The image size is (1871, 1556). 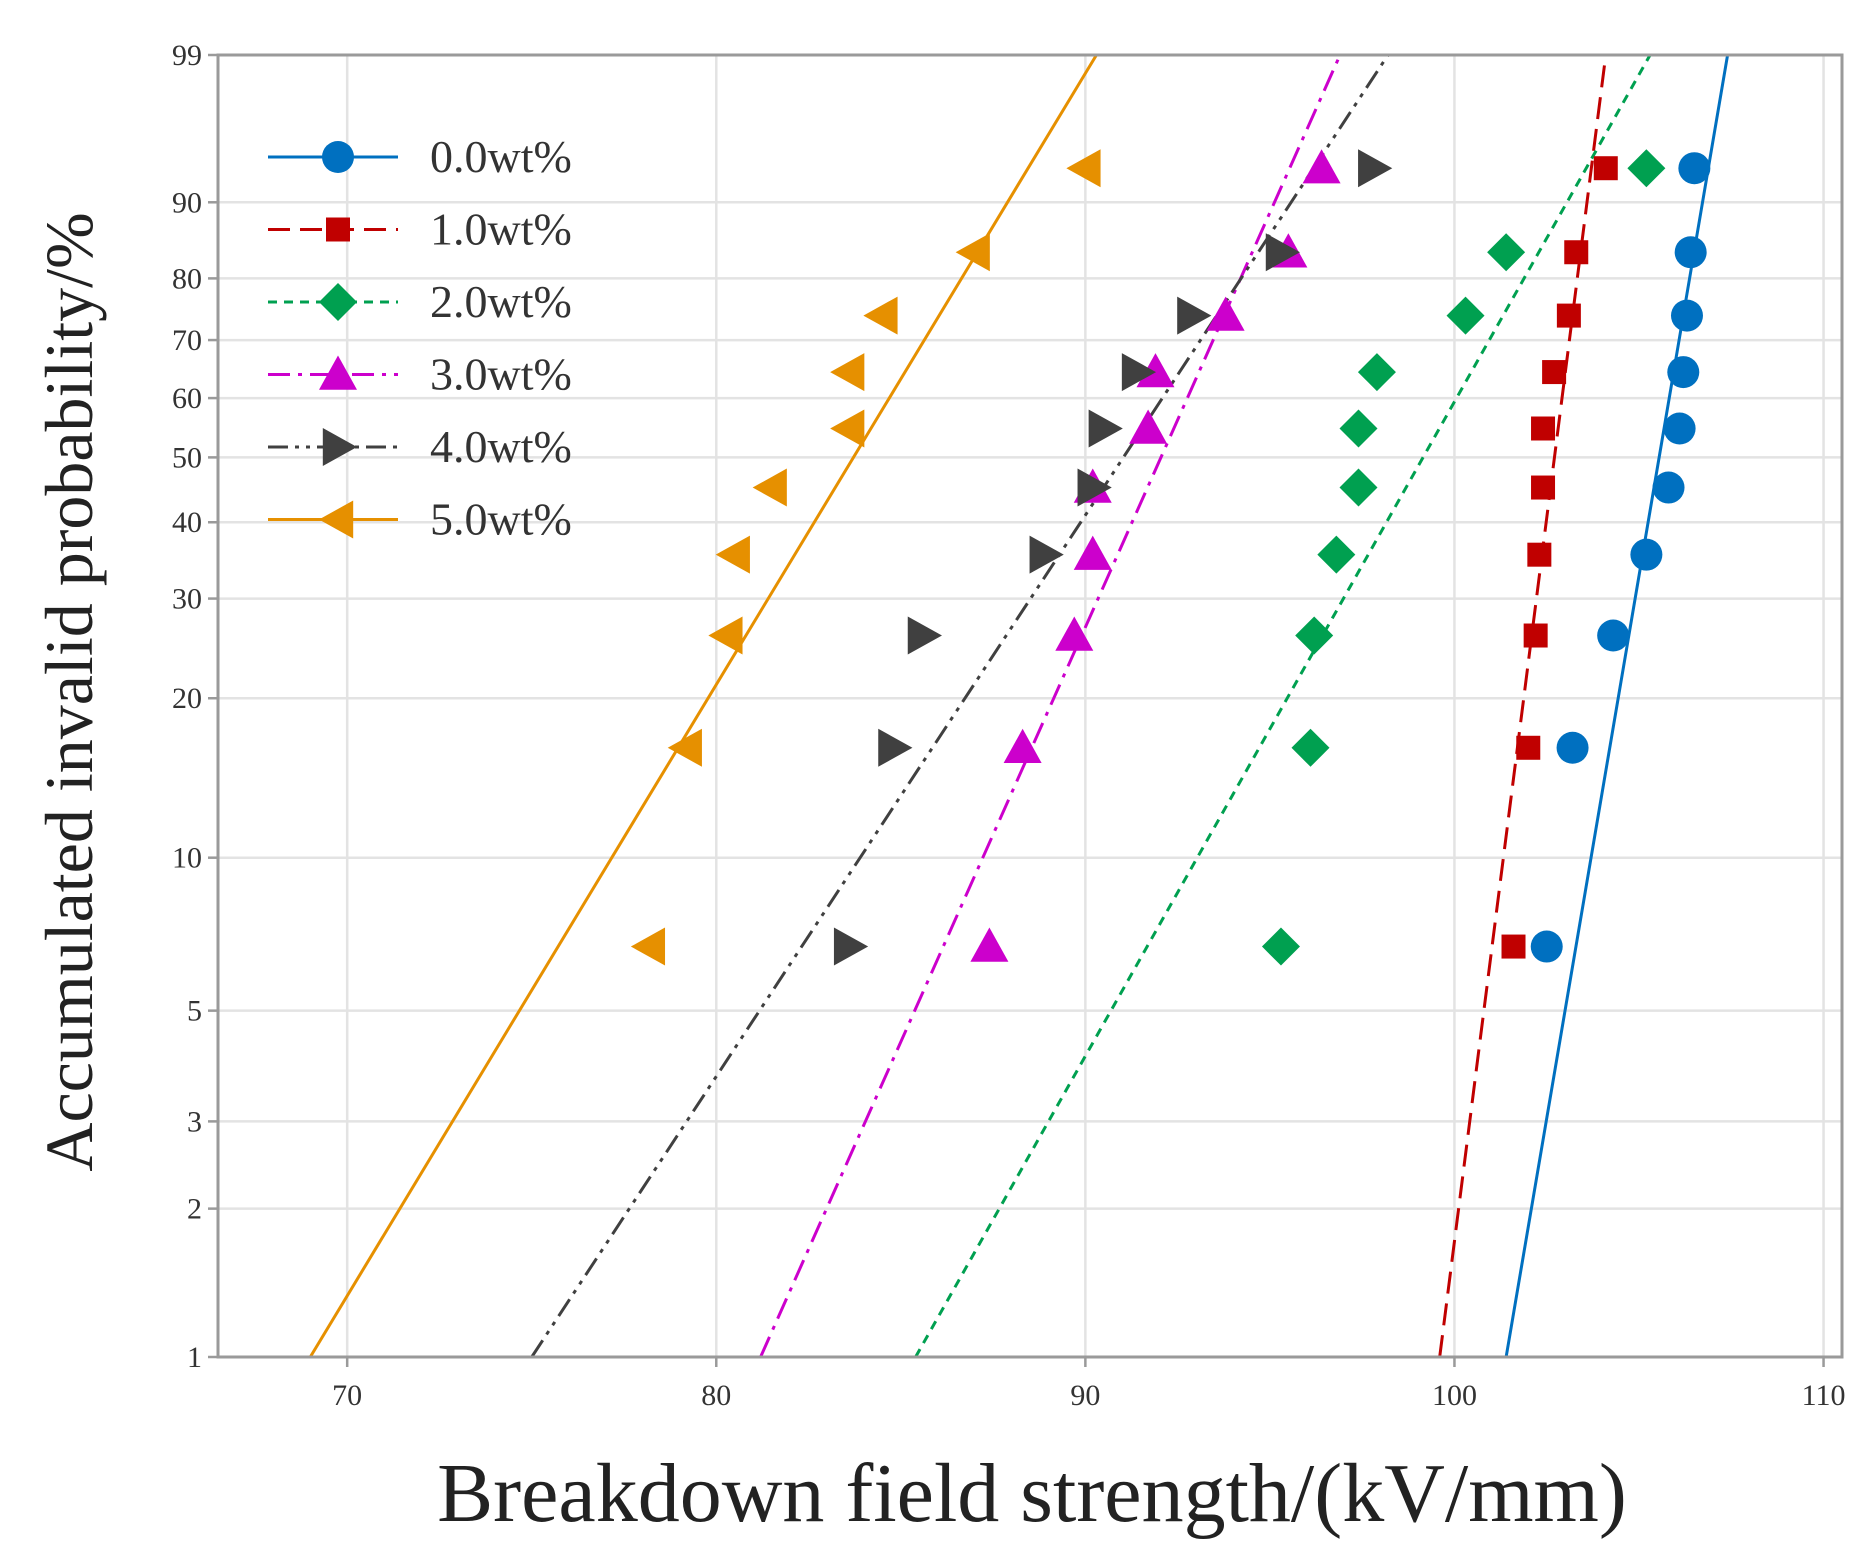 I want to click on y-axis-ticks: 1 2 3 5 10 20 30 40 50 60 70 80 90 99, so click(x=195, y=706).